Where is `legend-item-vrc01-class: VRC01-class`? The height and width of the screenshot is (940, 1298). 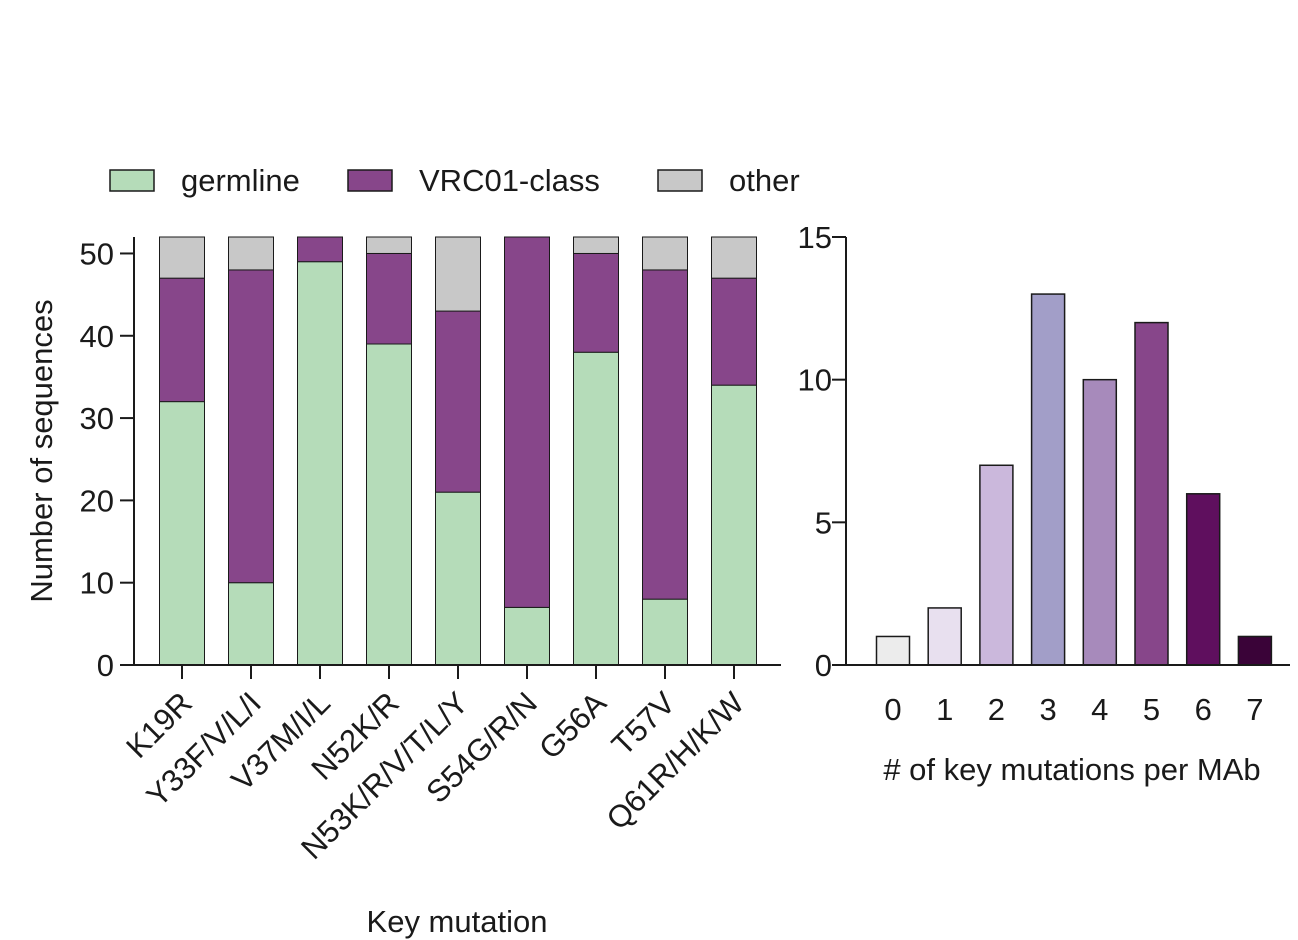
legend-item-vrc01-class: VRC01-class is located at coordinates (473, 180).